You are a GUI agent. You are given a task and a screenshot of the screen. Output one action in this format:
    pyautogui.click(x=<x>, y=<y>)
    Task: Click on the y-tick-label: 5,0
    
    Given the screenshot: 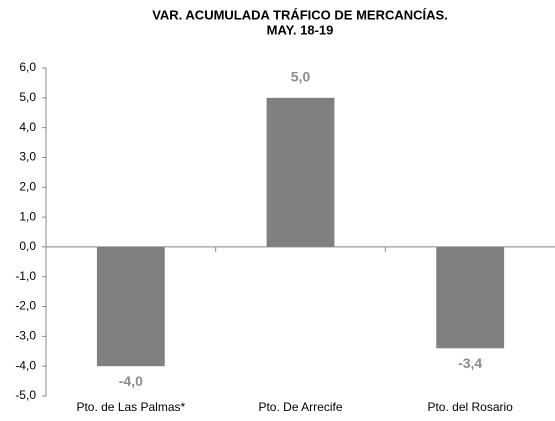 What is the action you would take?
    pyautogui.click(x=27, y=97)
    